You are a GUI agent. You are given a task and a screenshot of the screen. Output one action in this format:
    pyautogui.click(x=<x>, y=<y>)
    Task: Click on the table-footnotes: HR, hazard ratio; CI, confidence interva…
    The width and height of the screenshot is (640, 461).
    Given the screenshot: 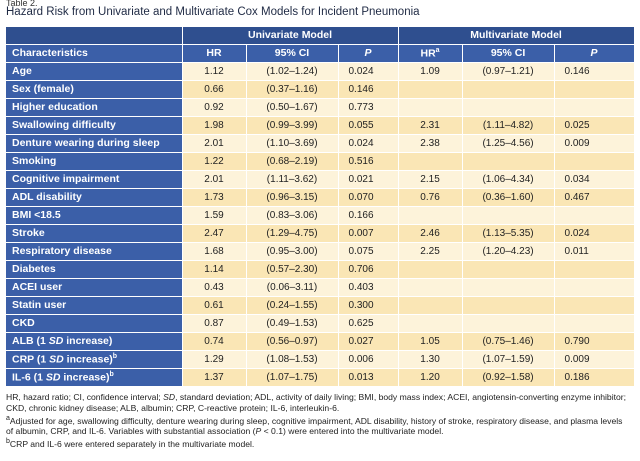 What is the action you would take?
    pyautogui.click(x=320, y=421)
    